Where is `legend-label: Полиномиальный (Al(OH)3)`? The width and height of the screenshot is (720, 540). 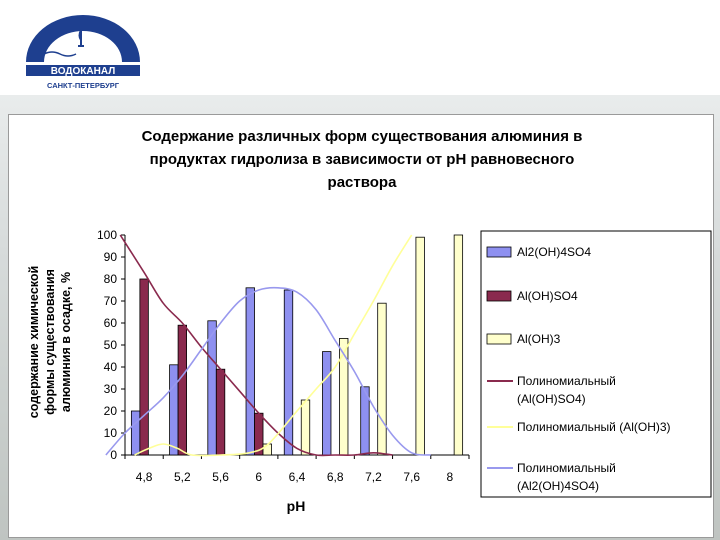 legend-label: Полиномиальный (Al(OH)3) is located at coordinates (594, 427).